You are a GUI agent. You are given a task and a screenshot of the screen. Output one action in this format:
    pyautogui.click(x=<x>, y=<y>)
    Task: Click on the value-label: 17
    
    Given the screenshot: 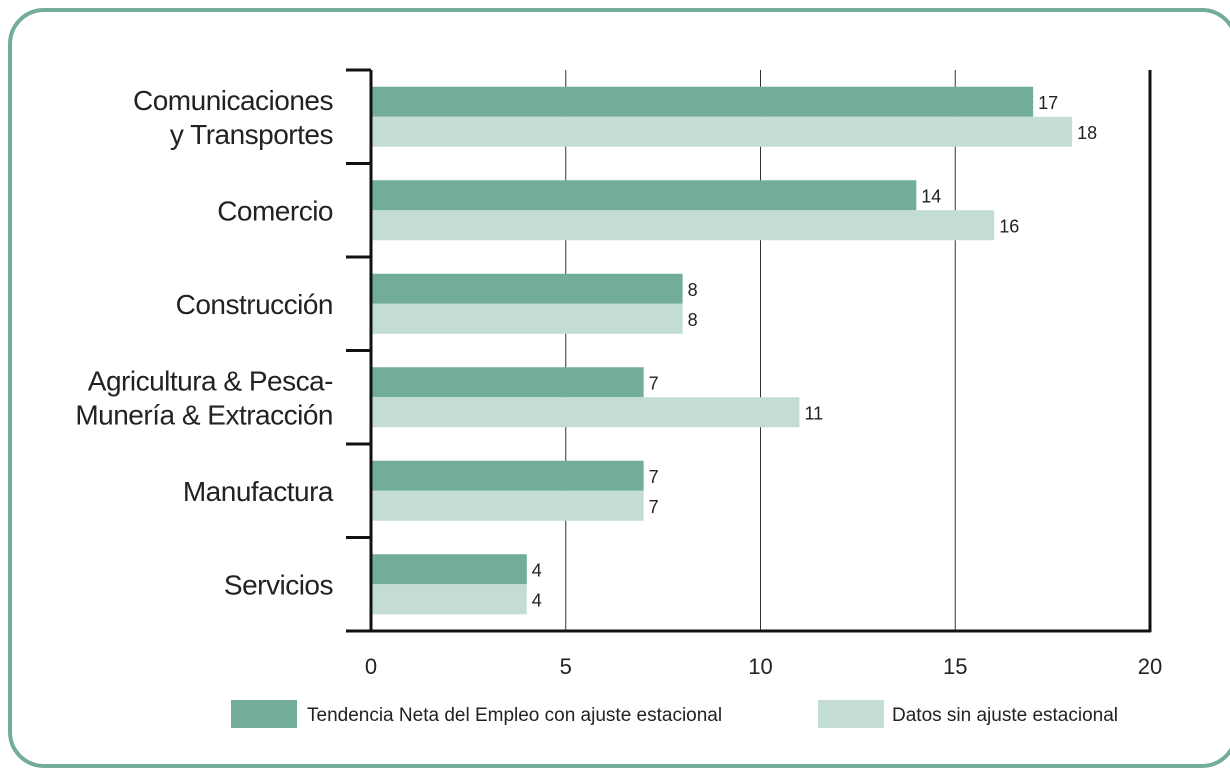 What is the action you would take?
    pyautogui.click(x=1048, y=103)
    